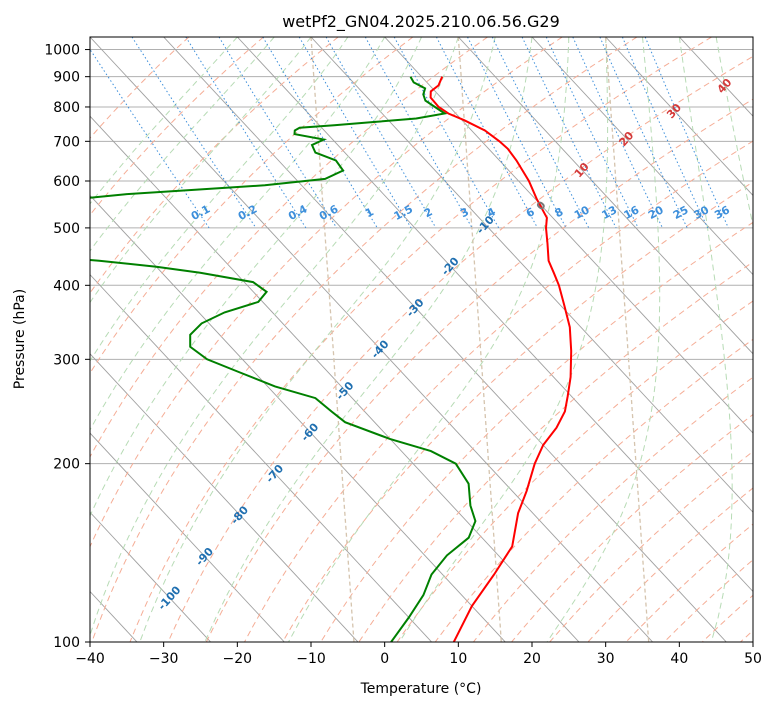 The image size is (775, 713). Describe the element at coordinates (369, 212) in the screenshot. I see `mixing-ratio-label: 1` at that location.